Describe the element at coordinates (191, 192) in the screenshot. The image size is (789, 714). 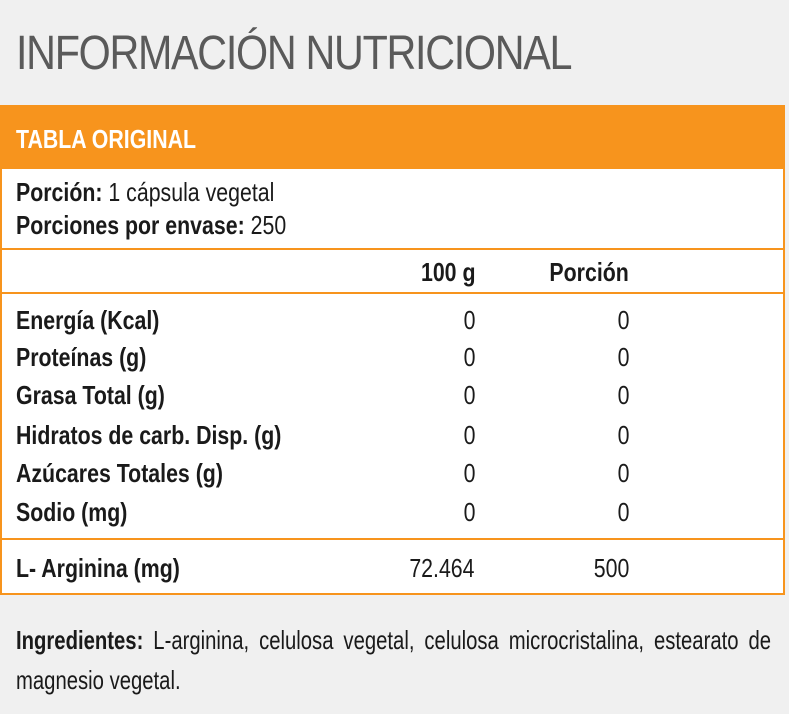
I see `portion-value: 1 cápsula vegetal` at that location.